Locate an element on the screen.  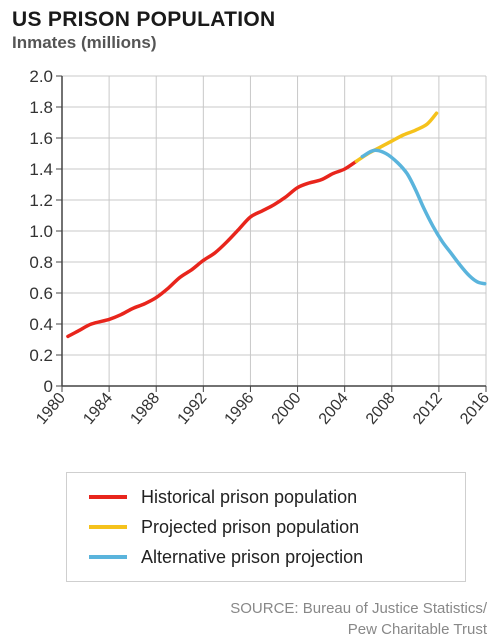
y-tick-label-2: 0.4 is located at coordinates (41, 324).